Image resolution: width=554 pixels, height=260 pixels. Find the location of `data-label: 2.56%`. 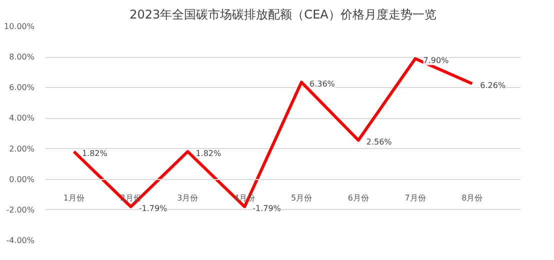

data-label: 2.56% is located at coordinates (379, 142).